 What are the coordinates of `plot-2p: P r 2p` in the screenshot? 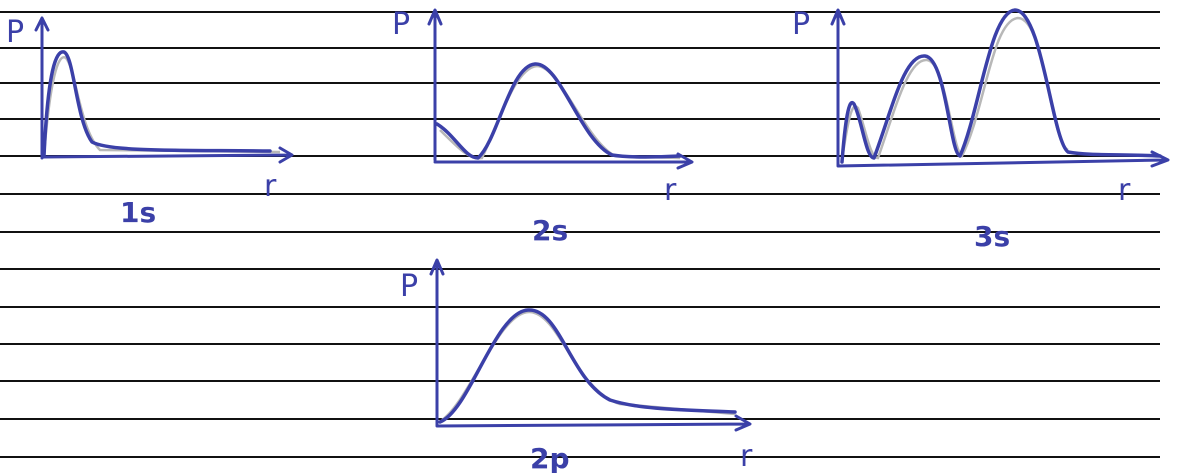 It's located at (576, 365).